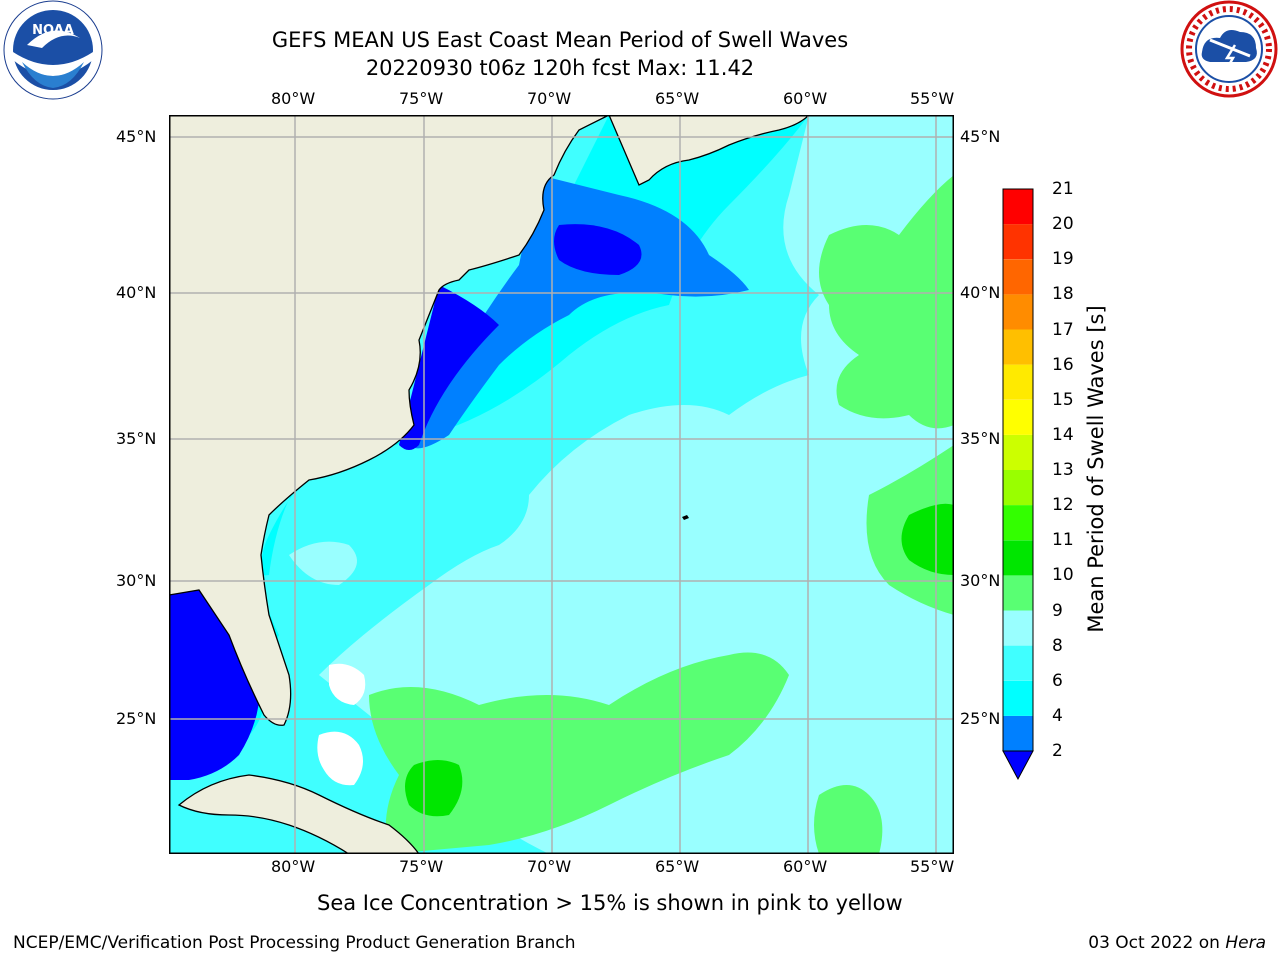  What do you see at coordinates (685, 517) in the screenshot?
I see `bermuda-island` at bounding box center [685, 517].